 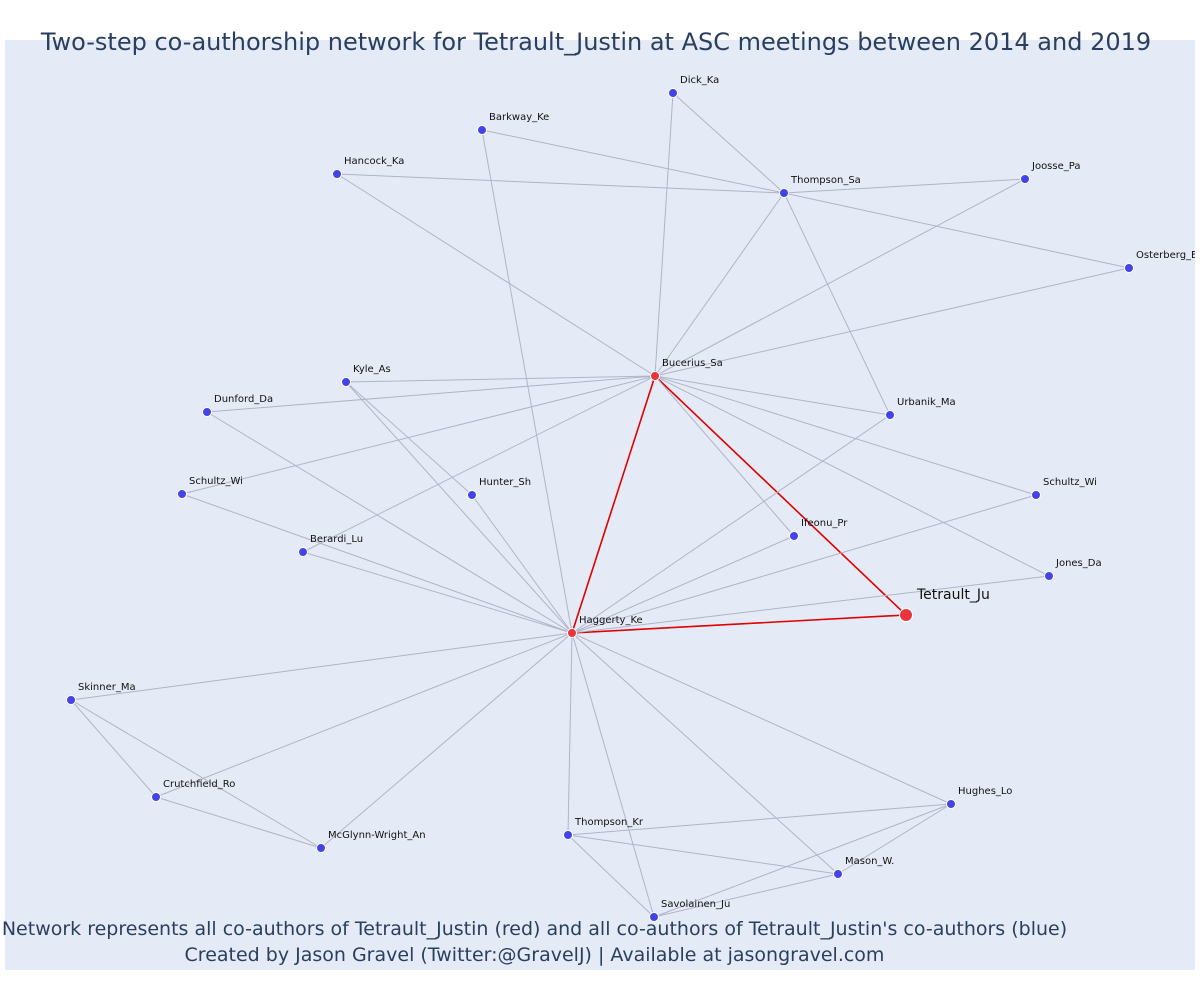 I want to click on node-Barkway_Ke: Barkway_Ke, so click(x=513, y=123).